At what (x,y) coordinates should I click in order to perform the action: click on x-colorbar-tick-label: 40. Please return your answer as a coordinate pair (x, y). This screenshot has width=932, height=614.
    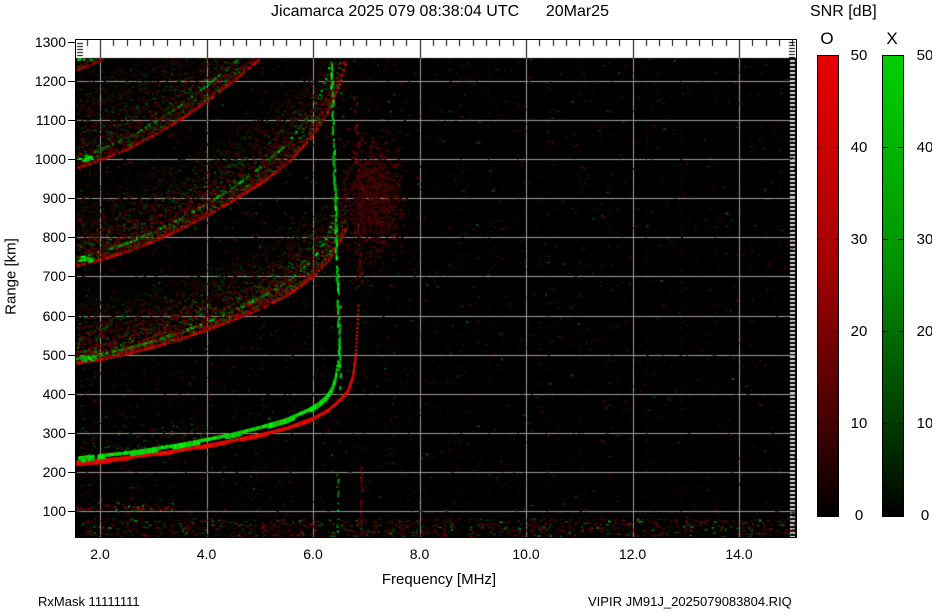
    Looking at the image, I should click on (924, 147).